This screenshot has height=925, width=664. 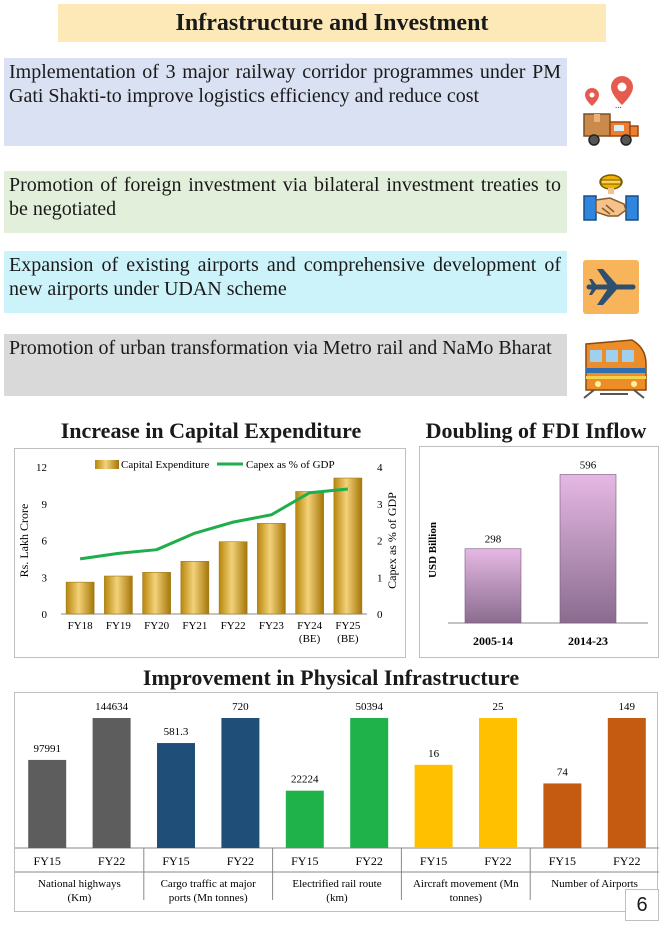 I want to click on infra-data-label: 16, so click(x=434, y=754).